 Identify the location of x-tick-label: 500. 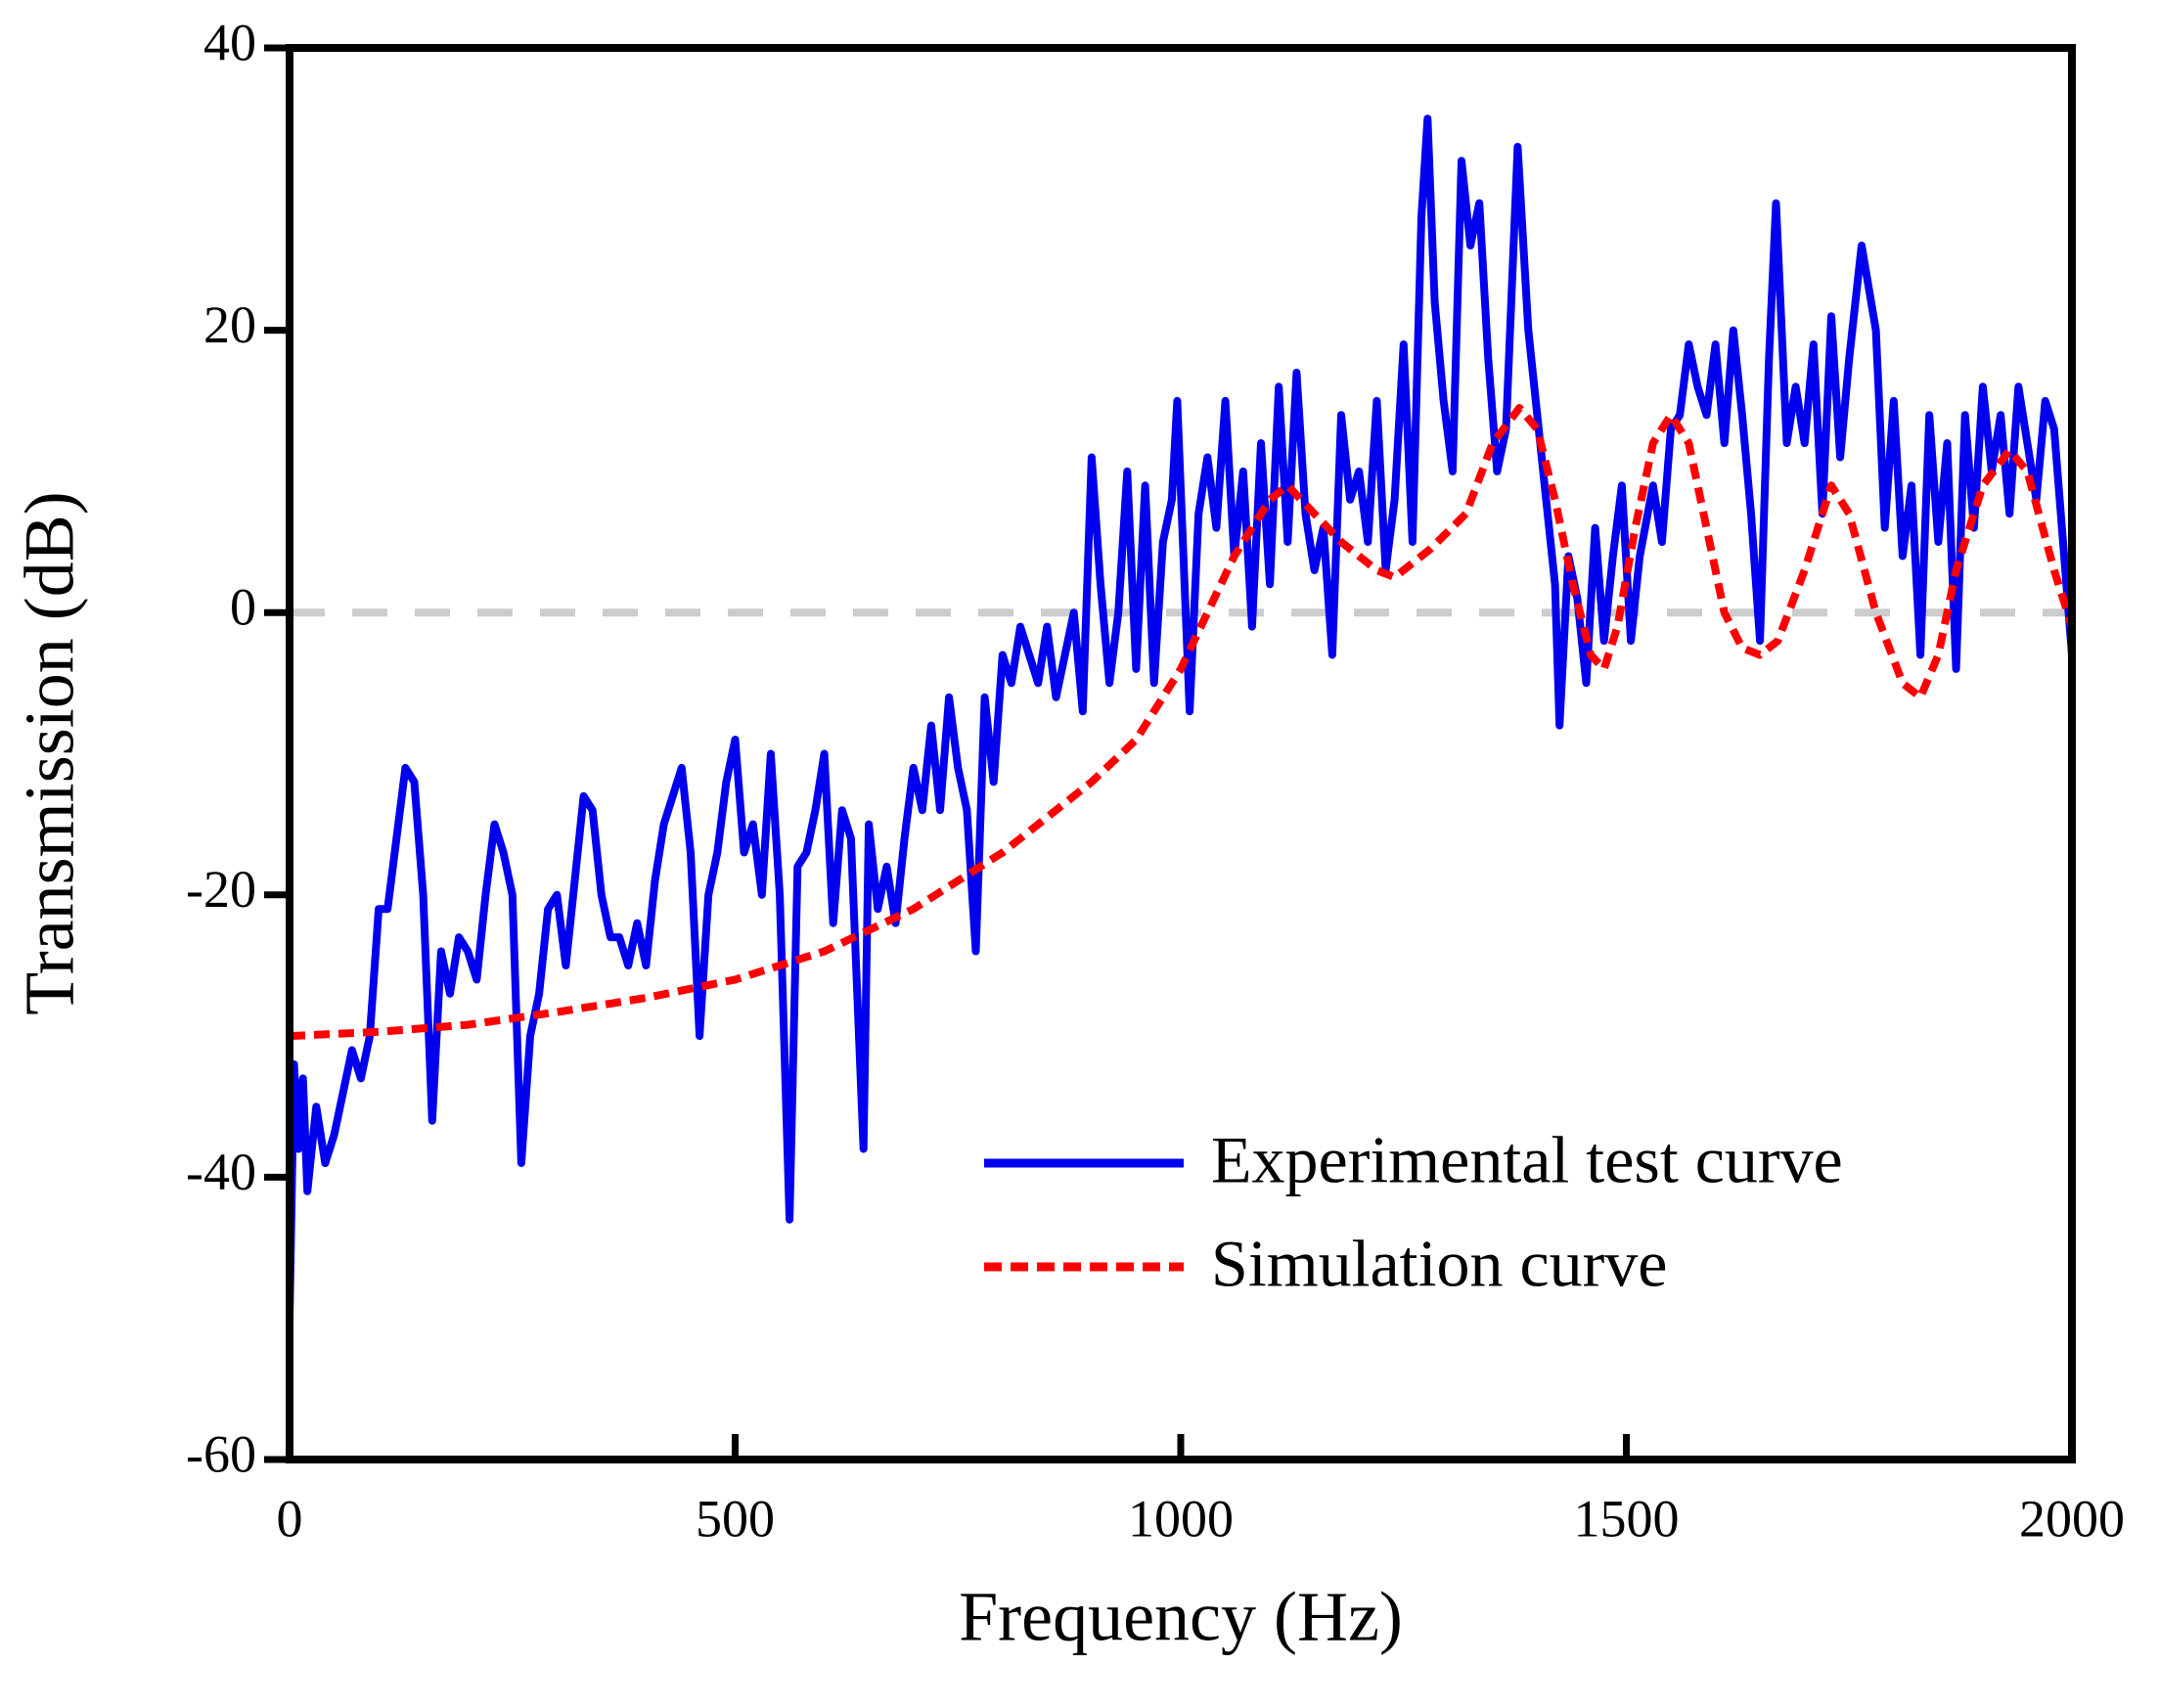
(735, 1518).